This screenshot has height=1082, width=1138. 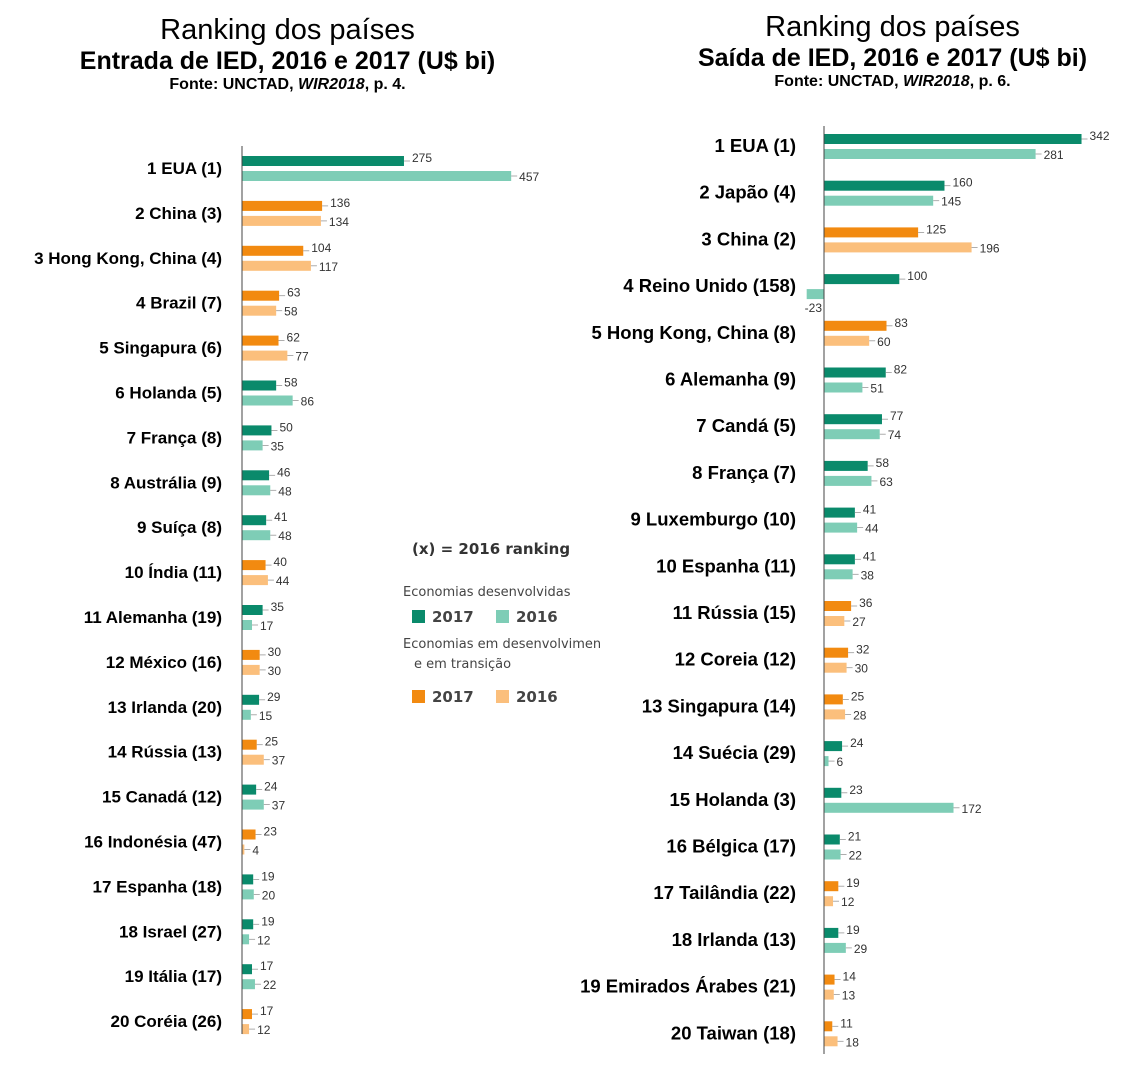 What do you see at coordinates (886, 482) in the screenshot?
I see `outflow-value-2016: 63` at bounding box center [886, 482].